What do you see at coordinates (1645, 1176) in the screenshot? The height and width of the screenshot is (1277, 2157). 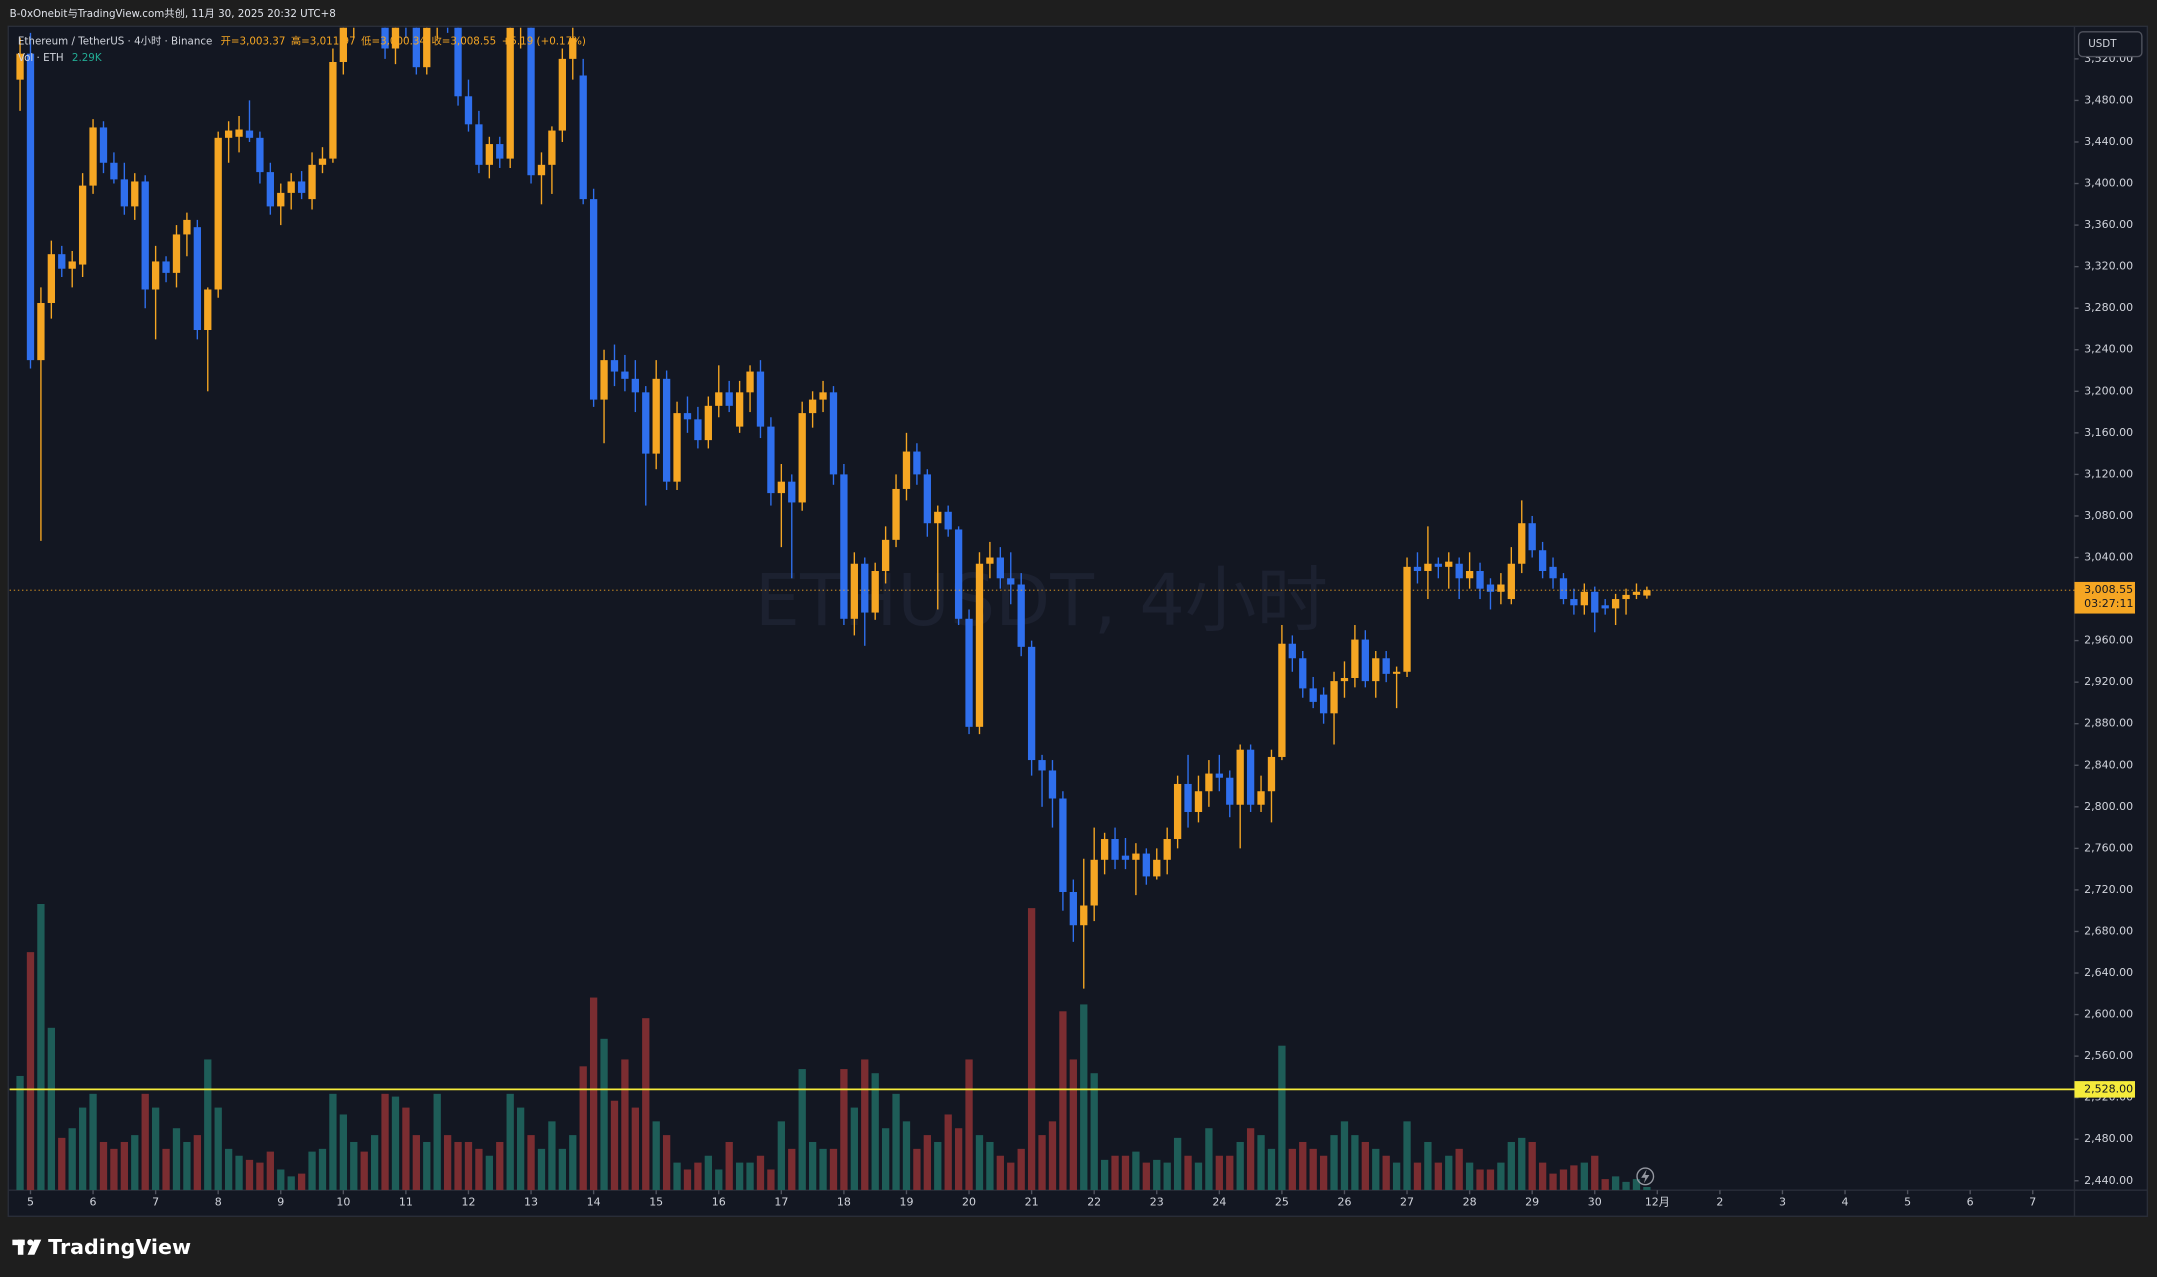 I see `replay-icon` at bounding box center [1645, 1176].